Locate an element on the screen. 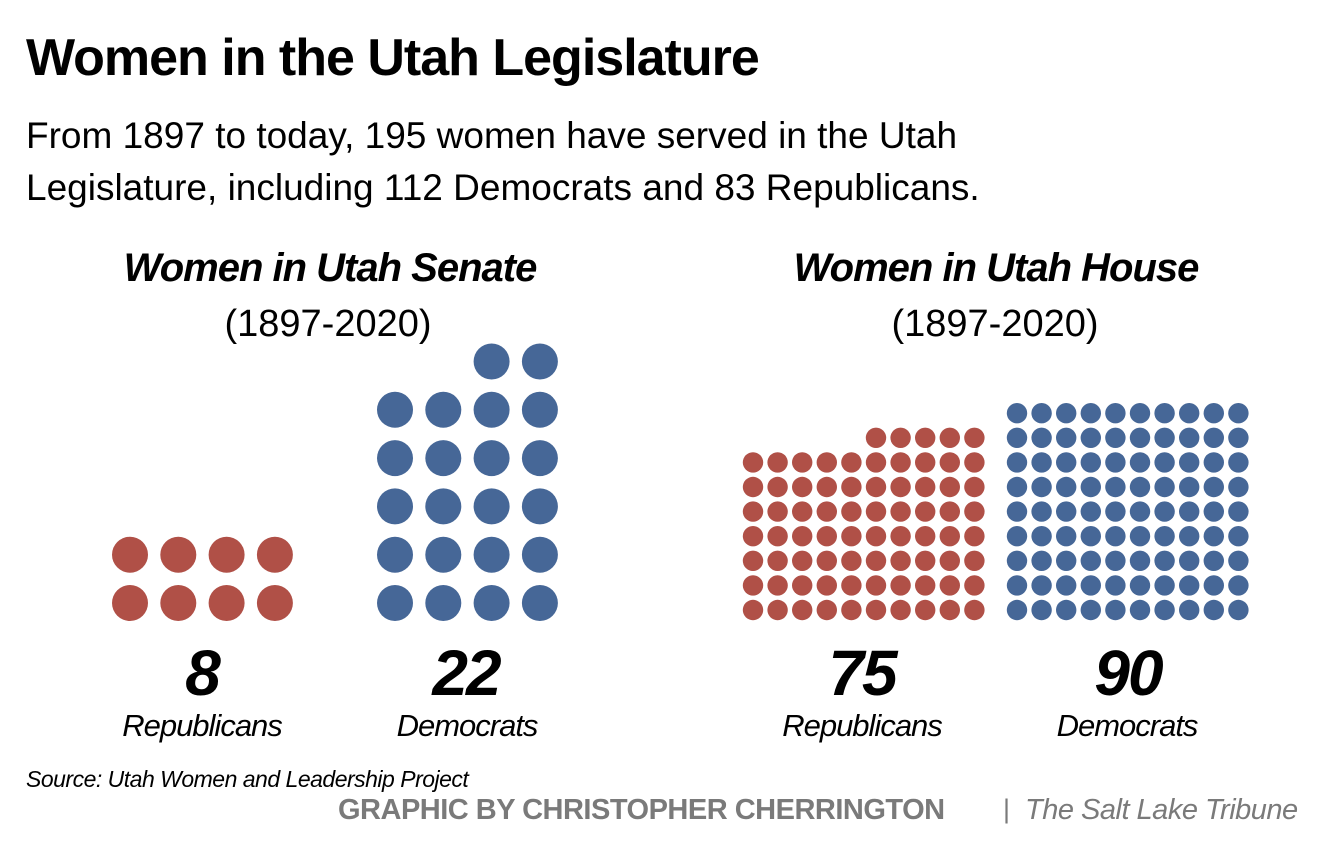  senate-chart-title: Women in Utah Senate is located at coordinates (330, 268).